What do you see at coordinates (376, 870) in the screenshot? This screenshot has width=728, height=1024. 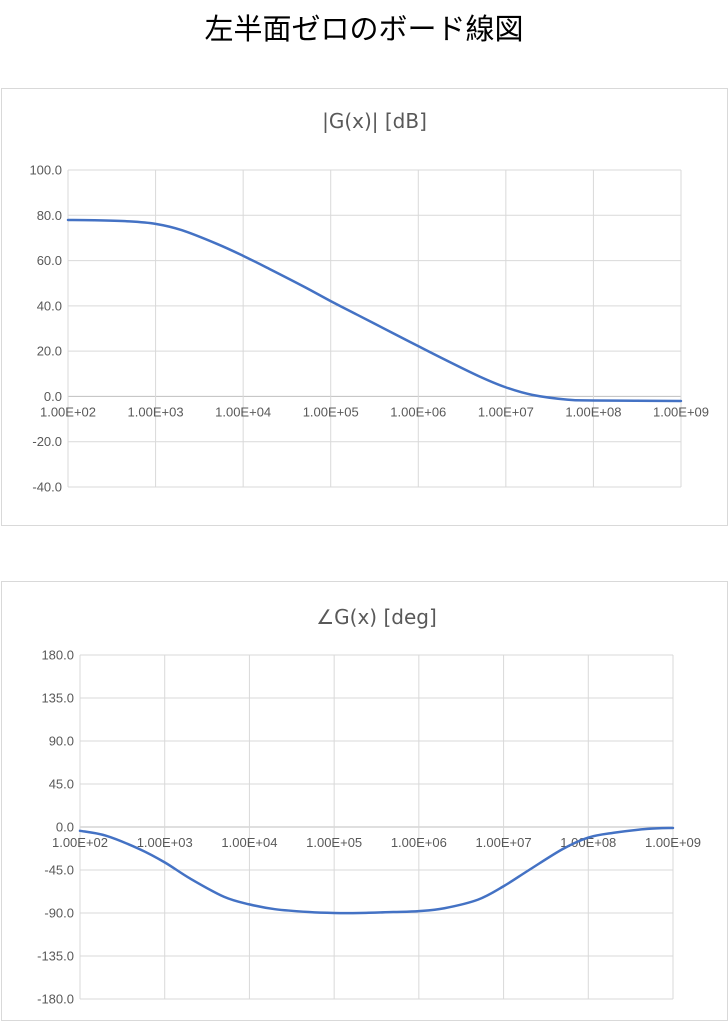 I see `phase-series-line` at bounding box center [376, 870].